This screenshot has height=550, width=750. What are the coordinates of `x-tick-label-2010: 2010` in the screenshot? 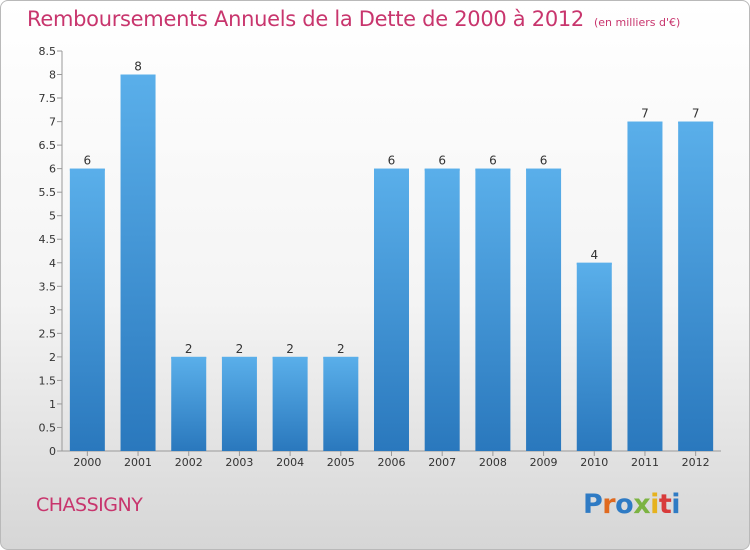 It's located at (594, 462).